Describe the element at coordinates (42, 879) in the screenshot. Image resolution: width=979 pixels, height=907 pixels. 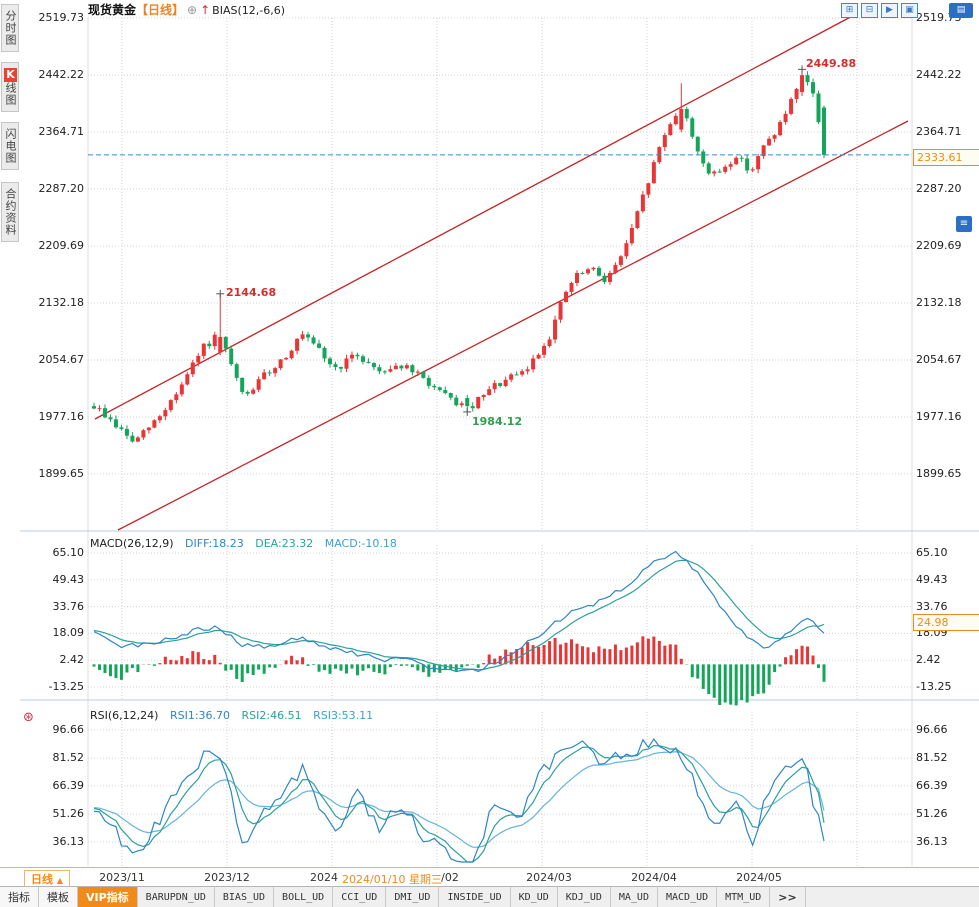
I see `period-label: 日线` at that location.